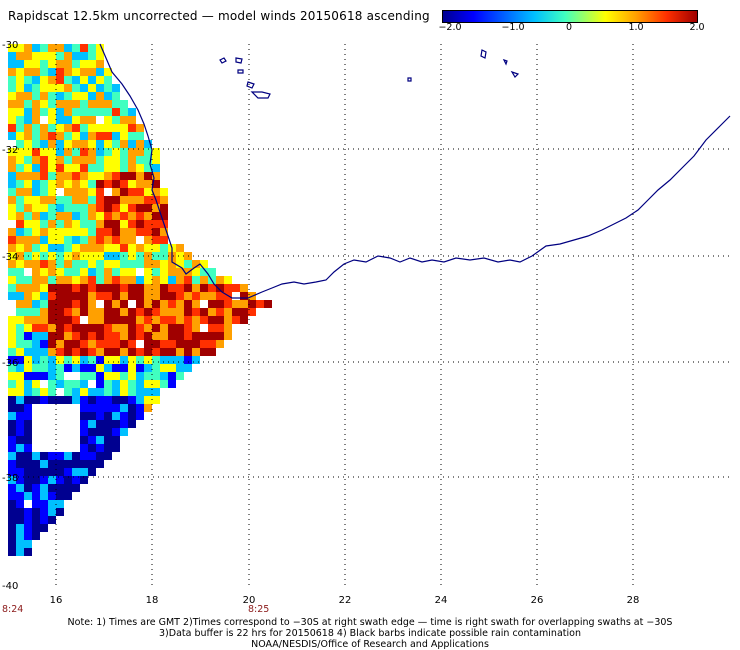  Describe the element at coordinates (569, 27) in the screenshot. I see `colorbar-label-zero: 0` at that location.